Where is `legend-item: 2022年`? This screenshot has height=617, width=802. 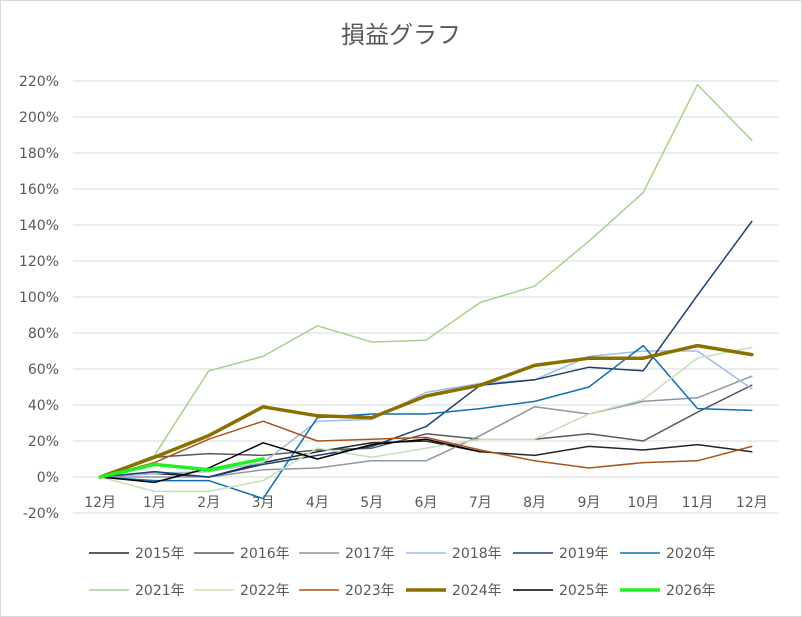 legend-item: 2022年 is located at coordinates (242, 591).